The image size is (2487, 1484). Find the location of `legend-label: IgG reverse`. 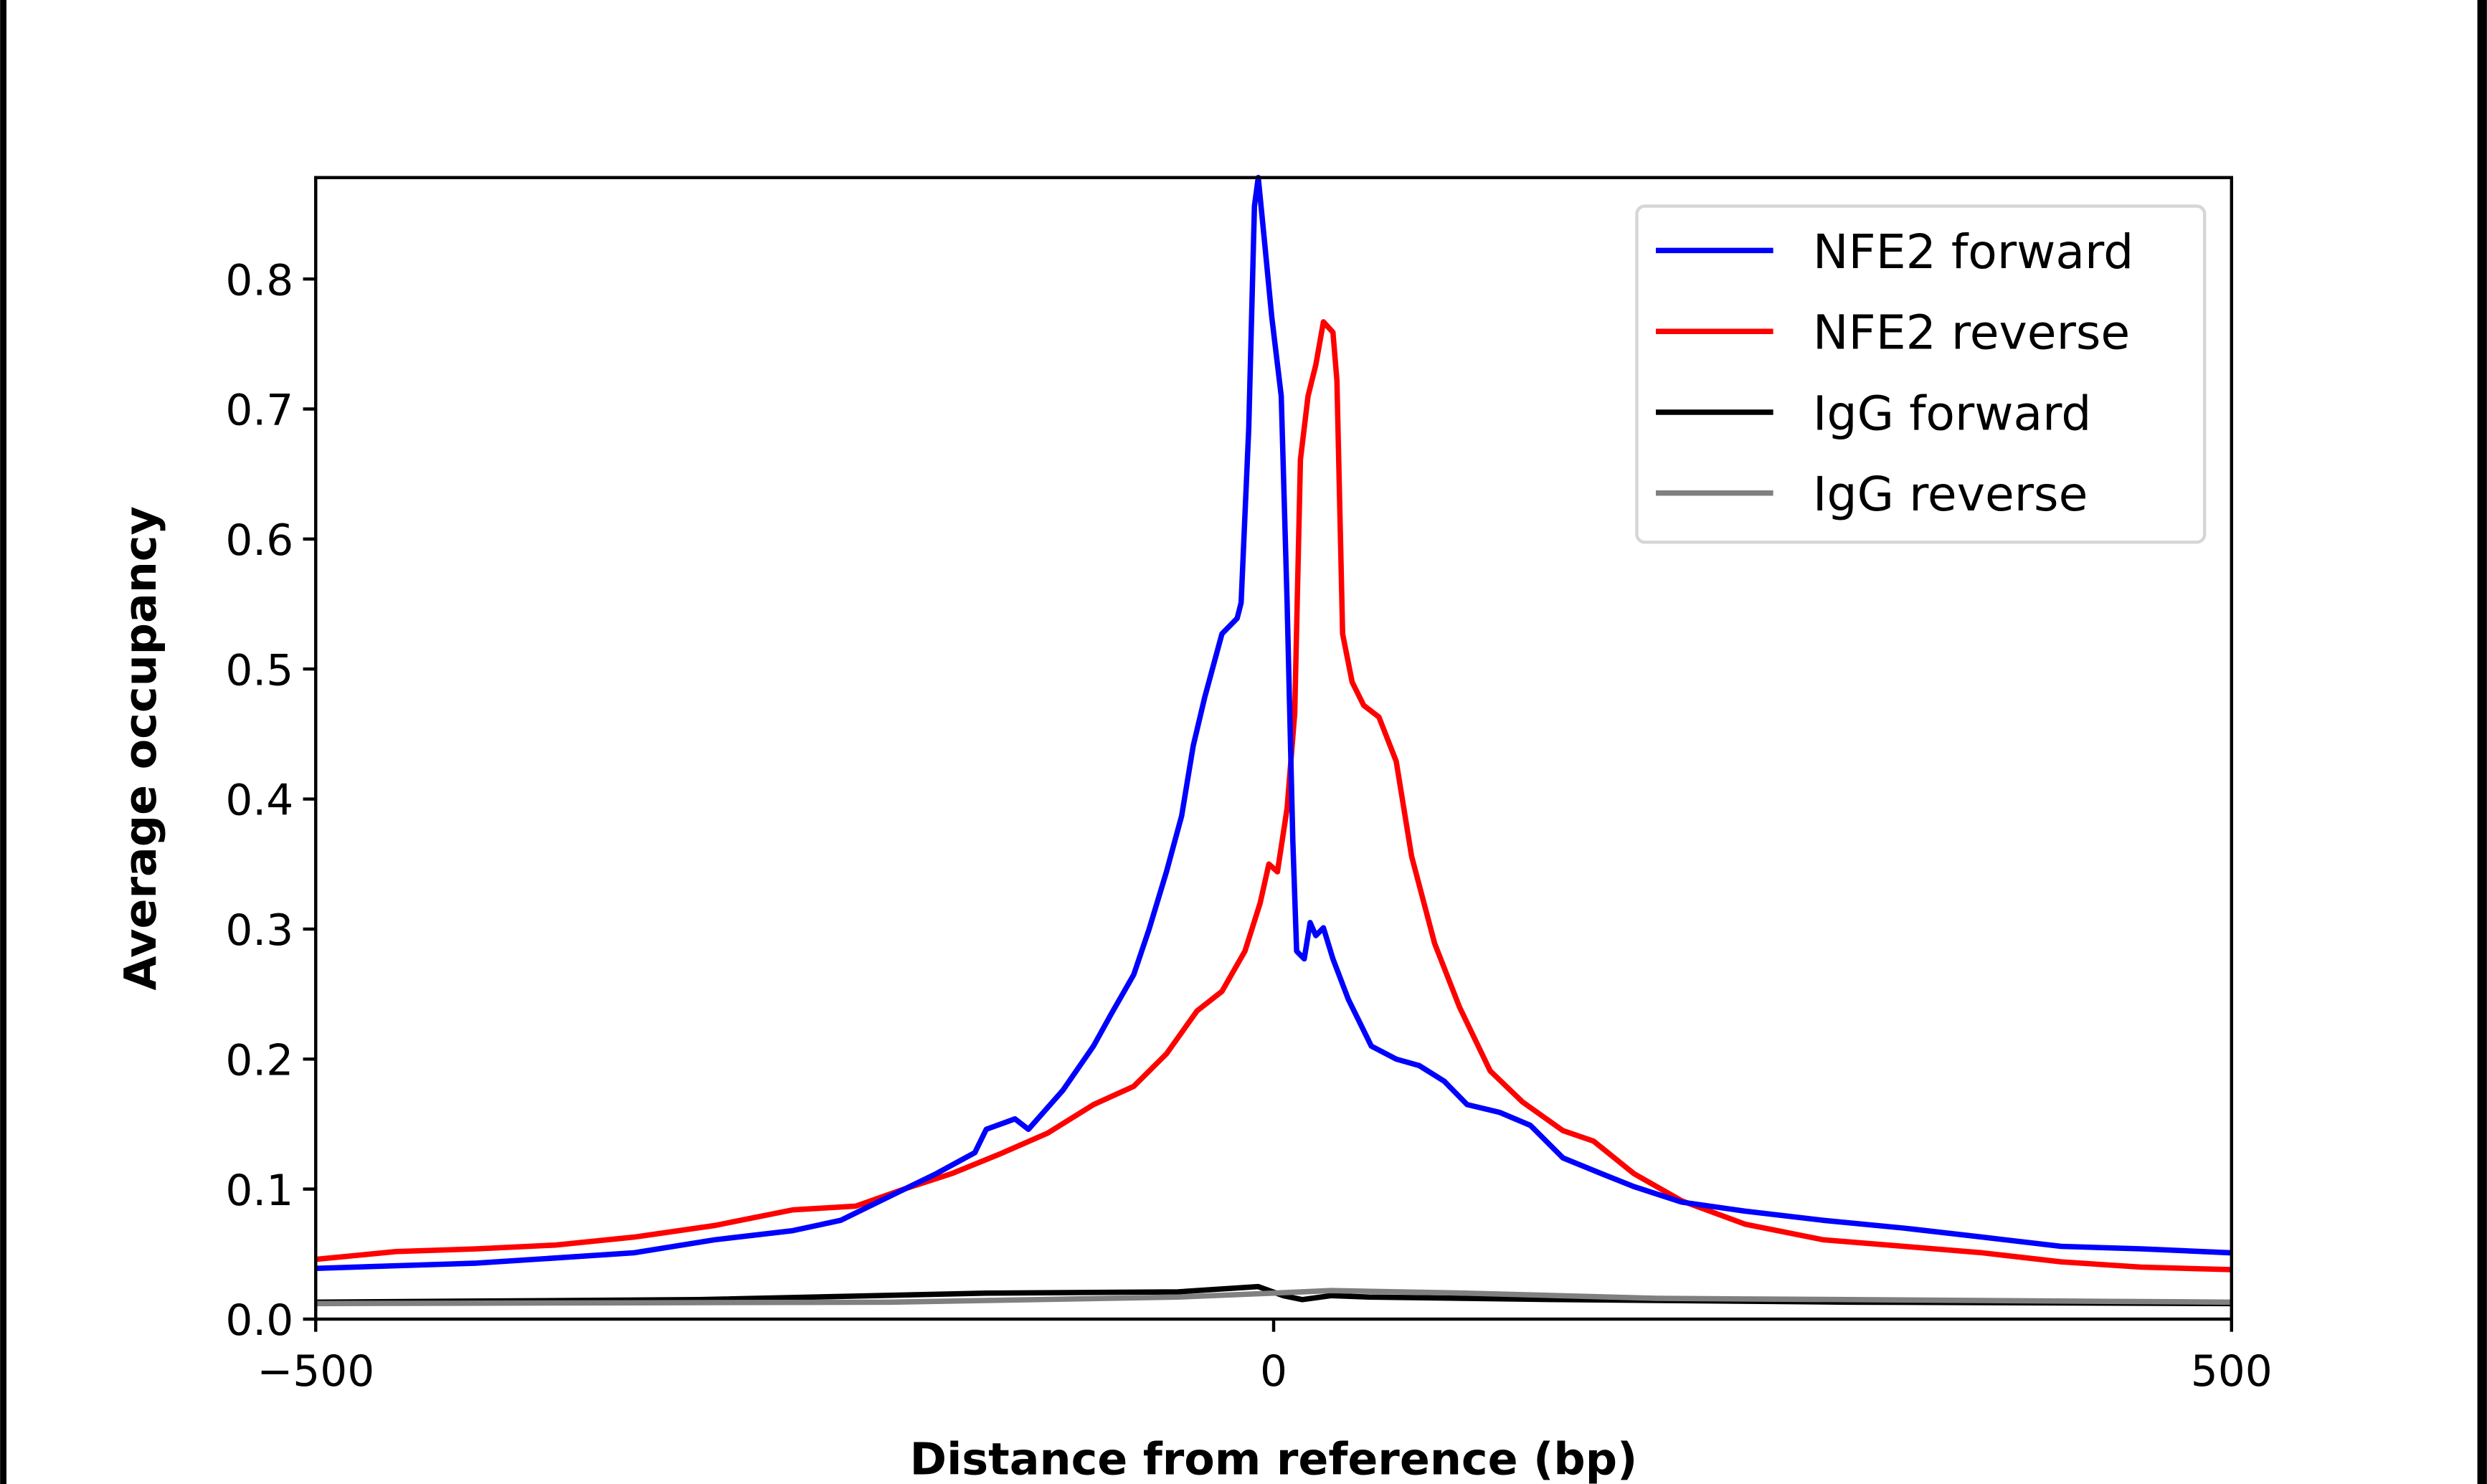

legend-label: IgG reverse is located at coordinates (1951, 494).